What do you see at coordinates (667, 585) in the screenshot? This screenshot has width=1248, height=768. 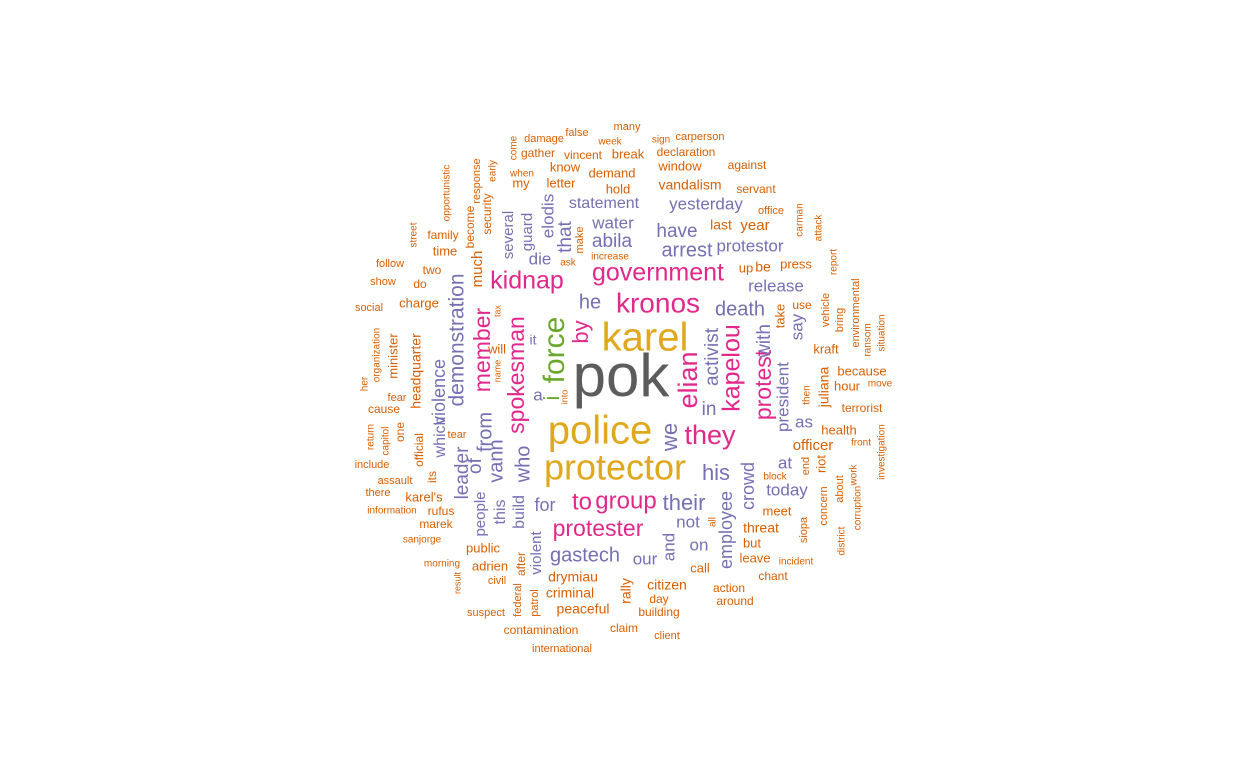 I see `word: citizen` at bounding box center [667, 585].